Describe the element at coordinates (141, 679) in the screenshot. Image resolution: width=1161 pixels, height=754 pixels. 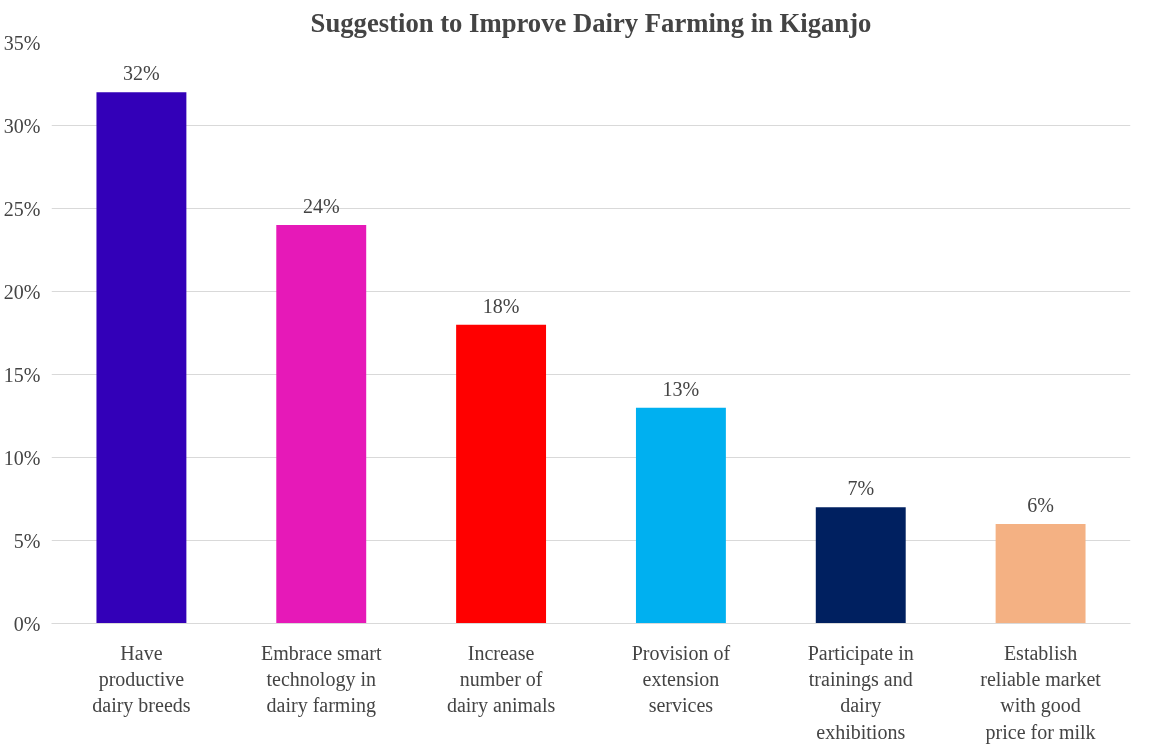
I see `x-tick-label: Have productive dairy breeds` at that location.